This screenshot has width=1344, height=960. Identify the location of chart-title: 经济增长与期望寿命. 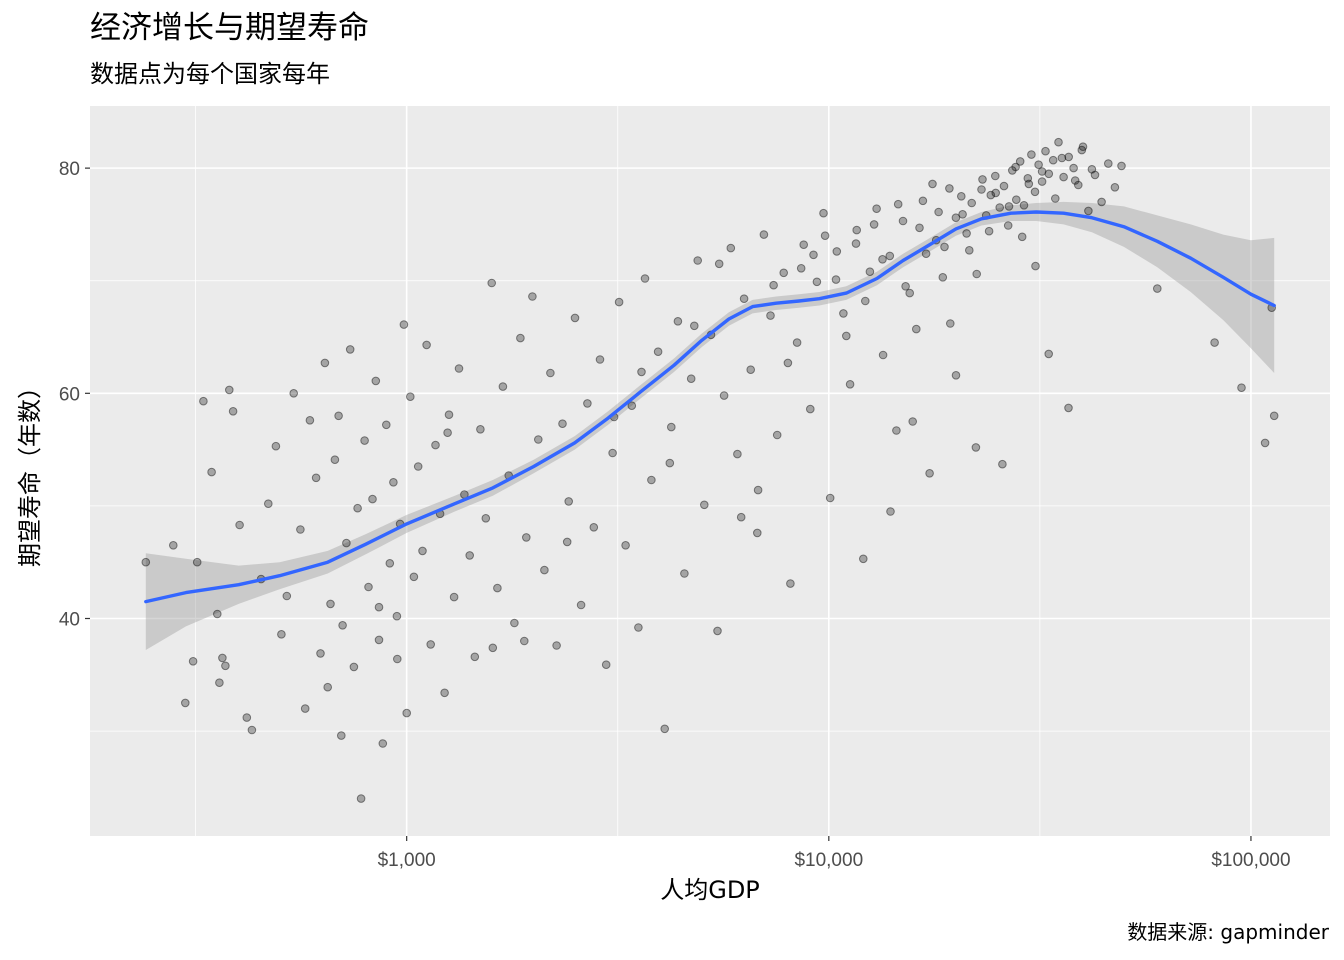
(229, 28).